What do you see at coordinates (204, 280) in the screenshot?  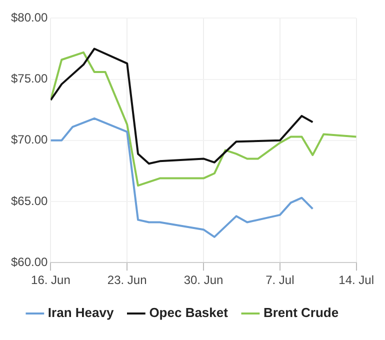 I see `x-tick-label: 30. Jun` at bounding box center [204, 280].